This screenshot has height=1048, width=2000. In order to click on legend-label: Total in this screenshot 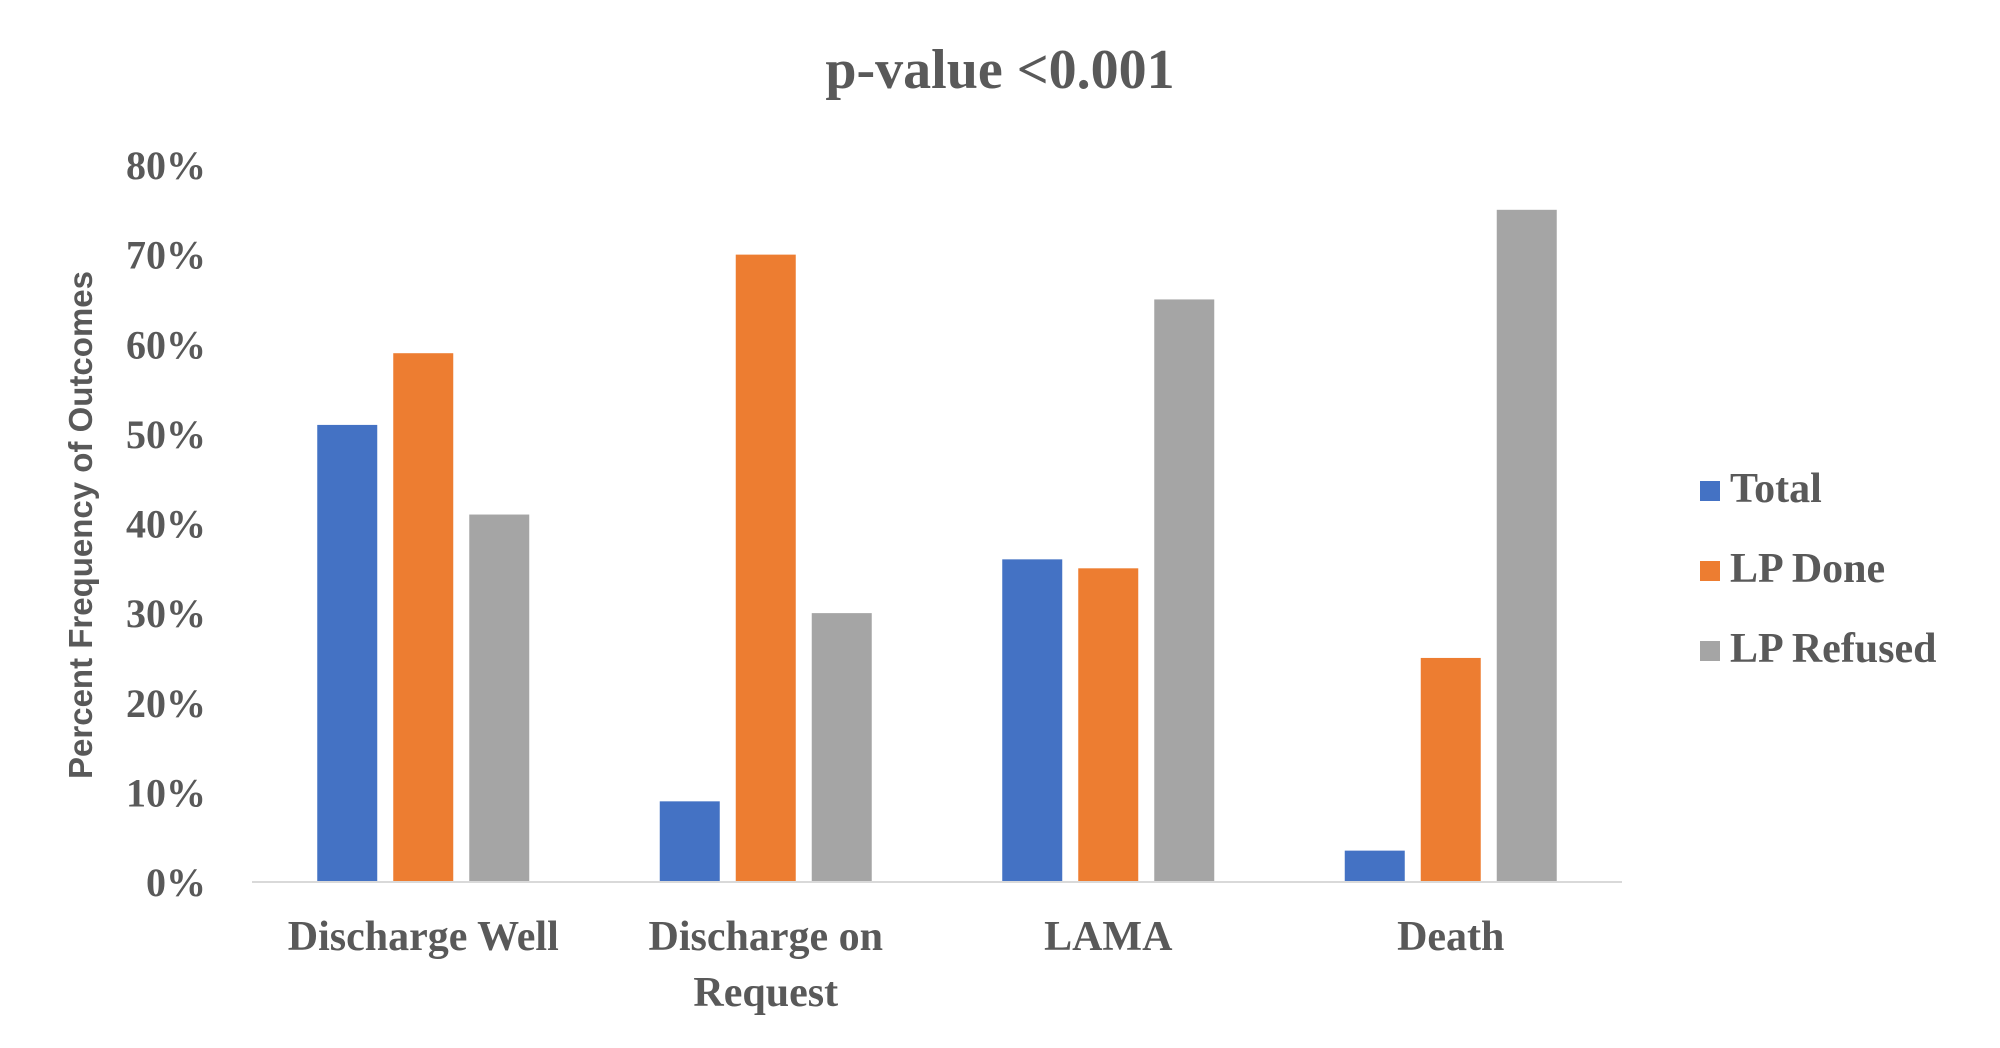, I will do `click(1776, 489)`.